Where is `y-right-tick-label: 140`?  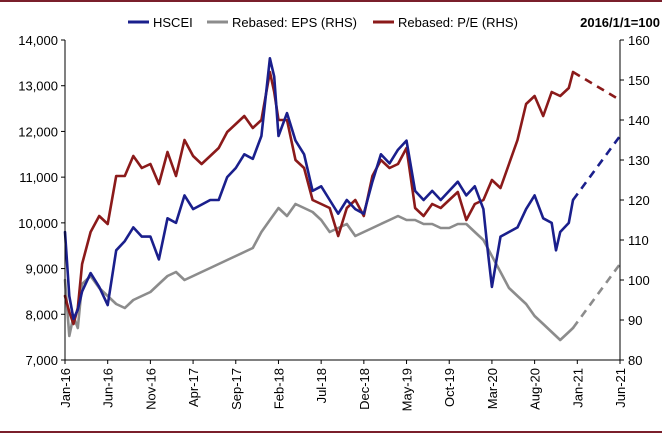 y-right-tick-label: 140 is located at coordinates (639, 120).